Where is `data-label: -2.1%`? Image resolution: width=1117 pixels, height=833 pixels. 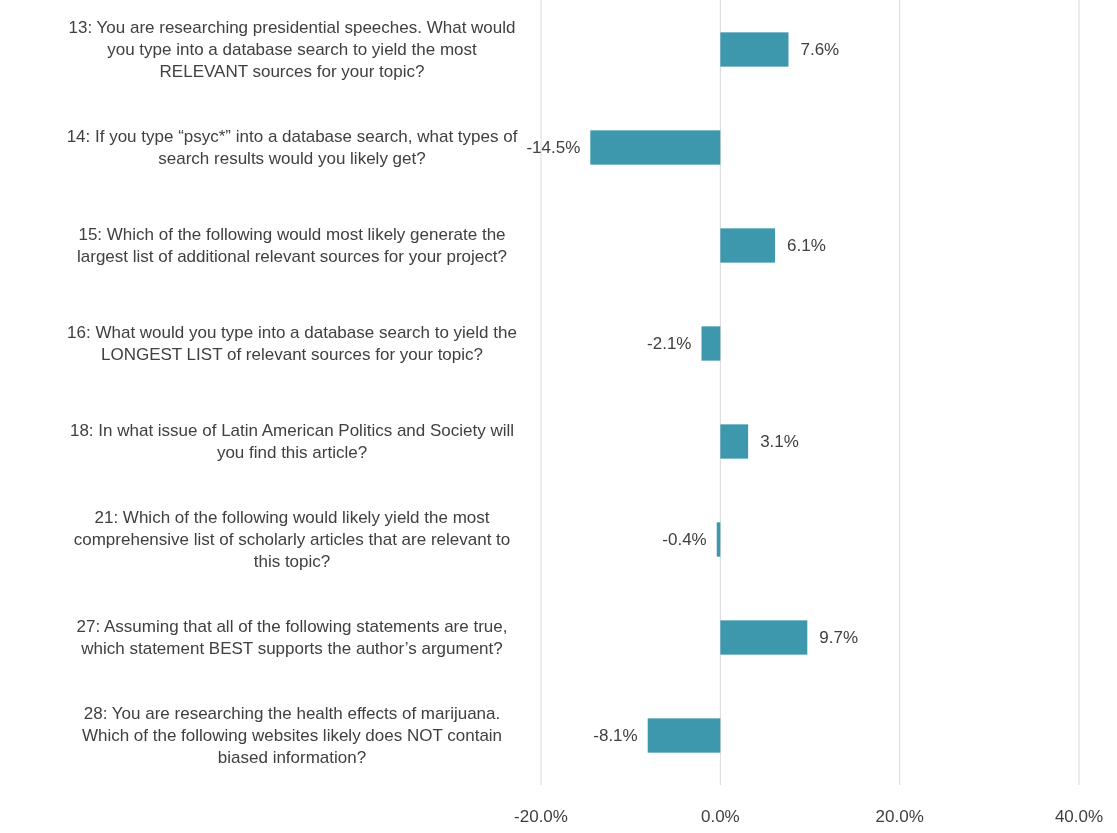
data-label: -2.1% is located at coordinates (669, 344).